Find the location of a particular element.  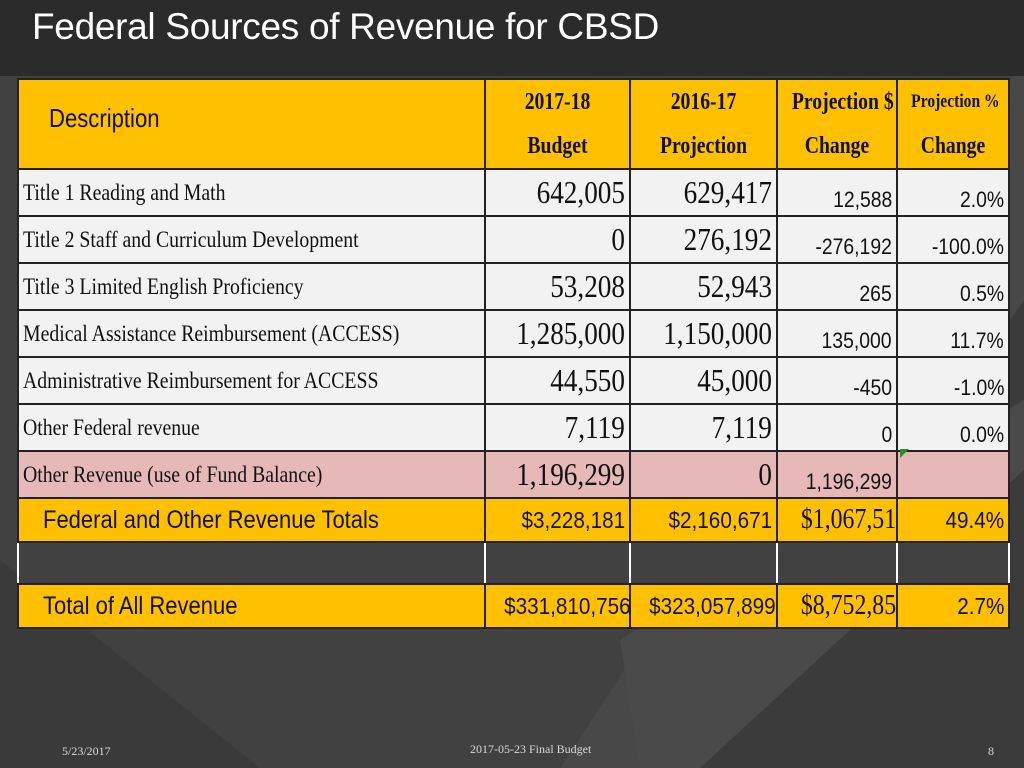

row-budget: 7,119 is located at coordinates (557, 427).